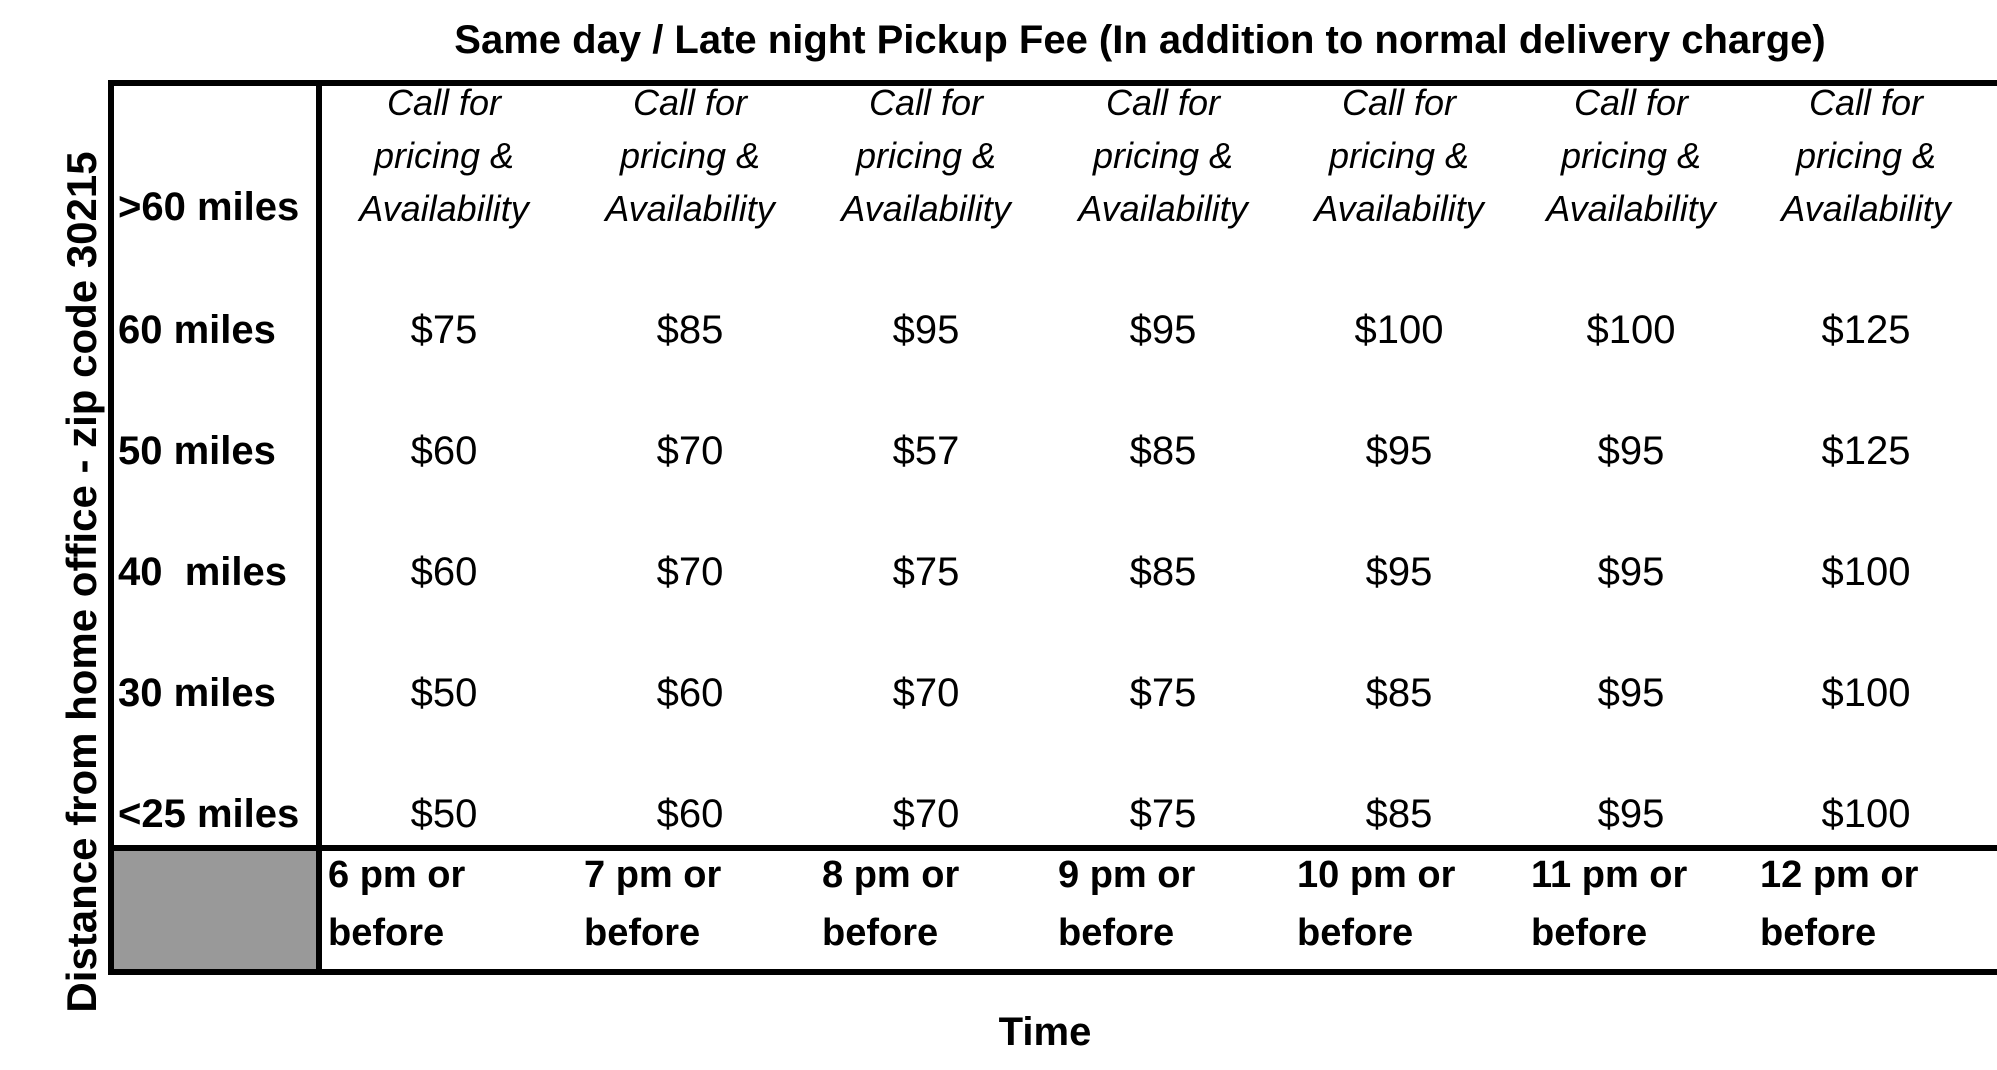  Describe the element at coordinates (197, 330) in the screenshot. I see `row-label: 60 miles` at that location.